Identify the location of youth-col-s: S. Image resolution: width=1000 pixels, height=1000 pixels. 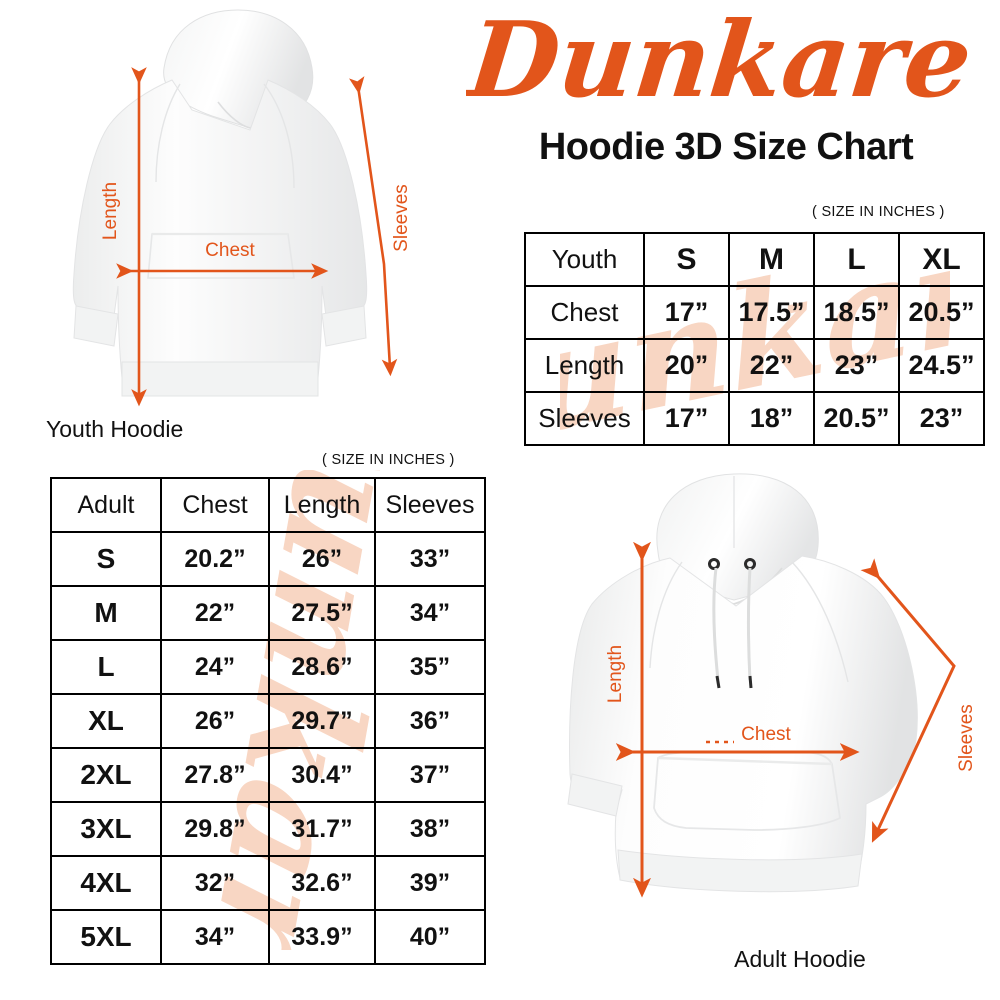
(686, 259).